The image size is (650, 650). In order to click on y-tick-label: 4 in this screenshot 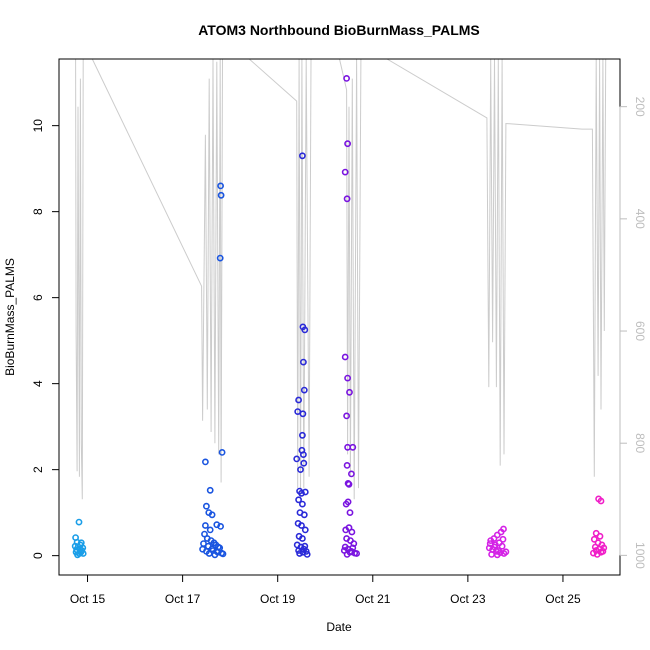, I will do `click(38, 383)`.